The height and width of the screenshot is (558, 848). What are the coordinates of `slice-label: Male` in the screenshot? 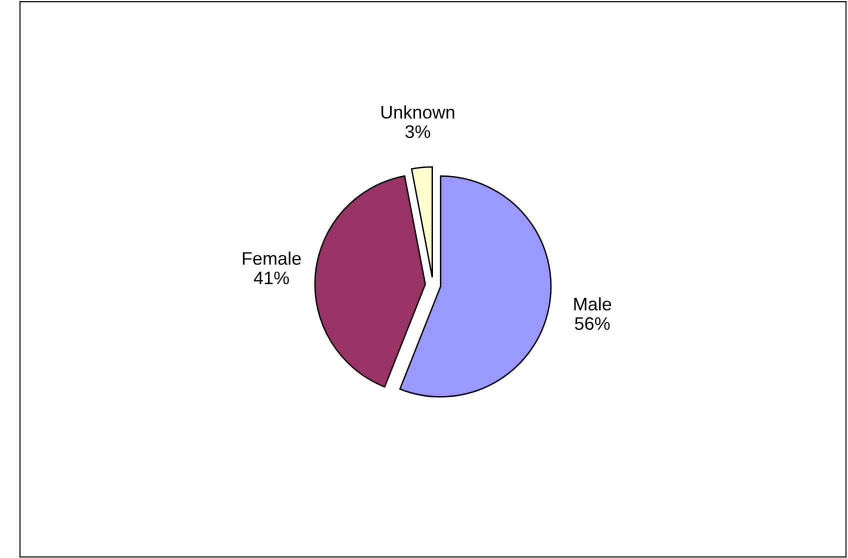 It's located at (593, 304).